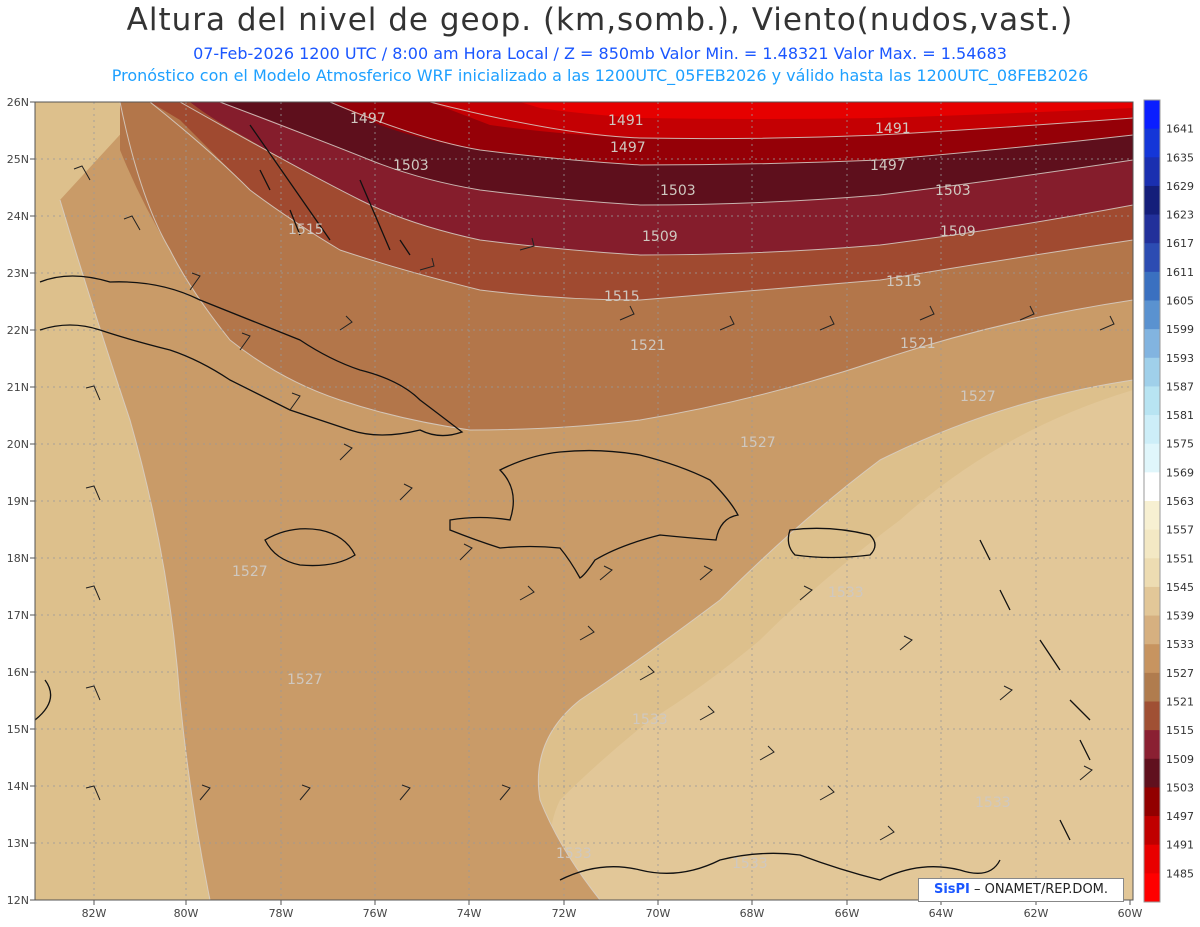 The height and width of the screenshot is (927, 1200). What do you see at coordinates (752, 913) in the screenshot?
I see `lon-label: 68W` at bounding box center [752, 913].